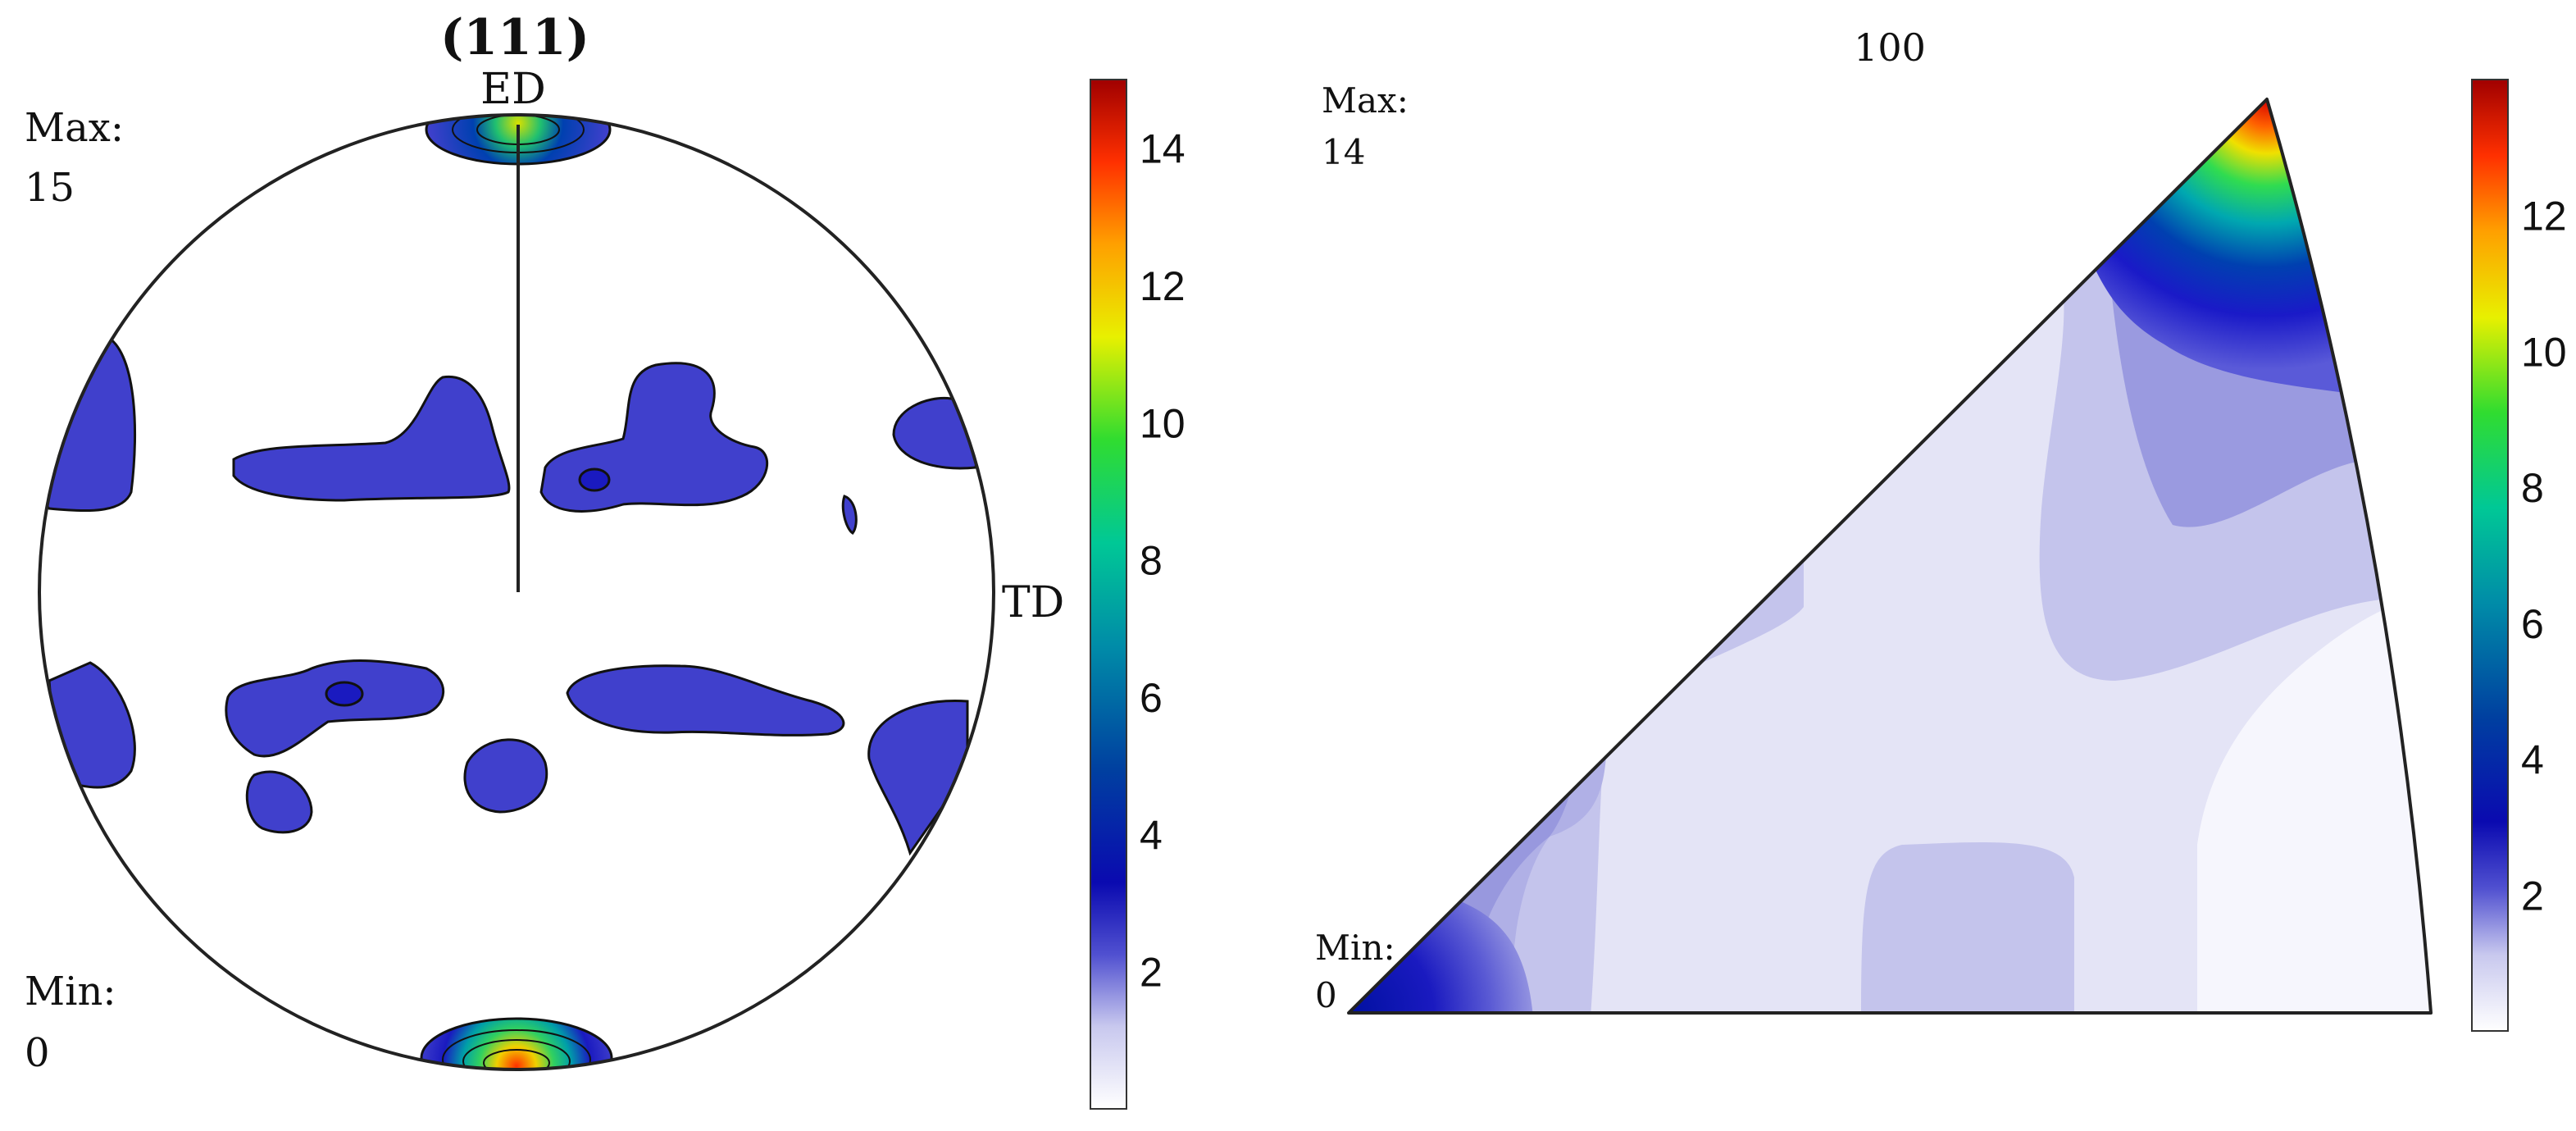 This screenshot has width=2576, height=1131. Describe the element at coordinates (2532, 624) in the screenshot. I see `ipf-colorbar-tick-label: 6` at that location.